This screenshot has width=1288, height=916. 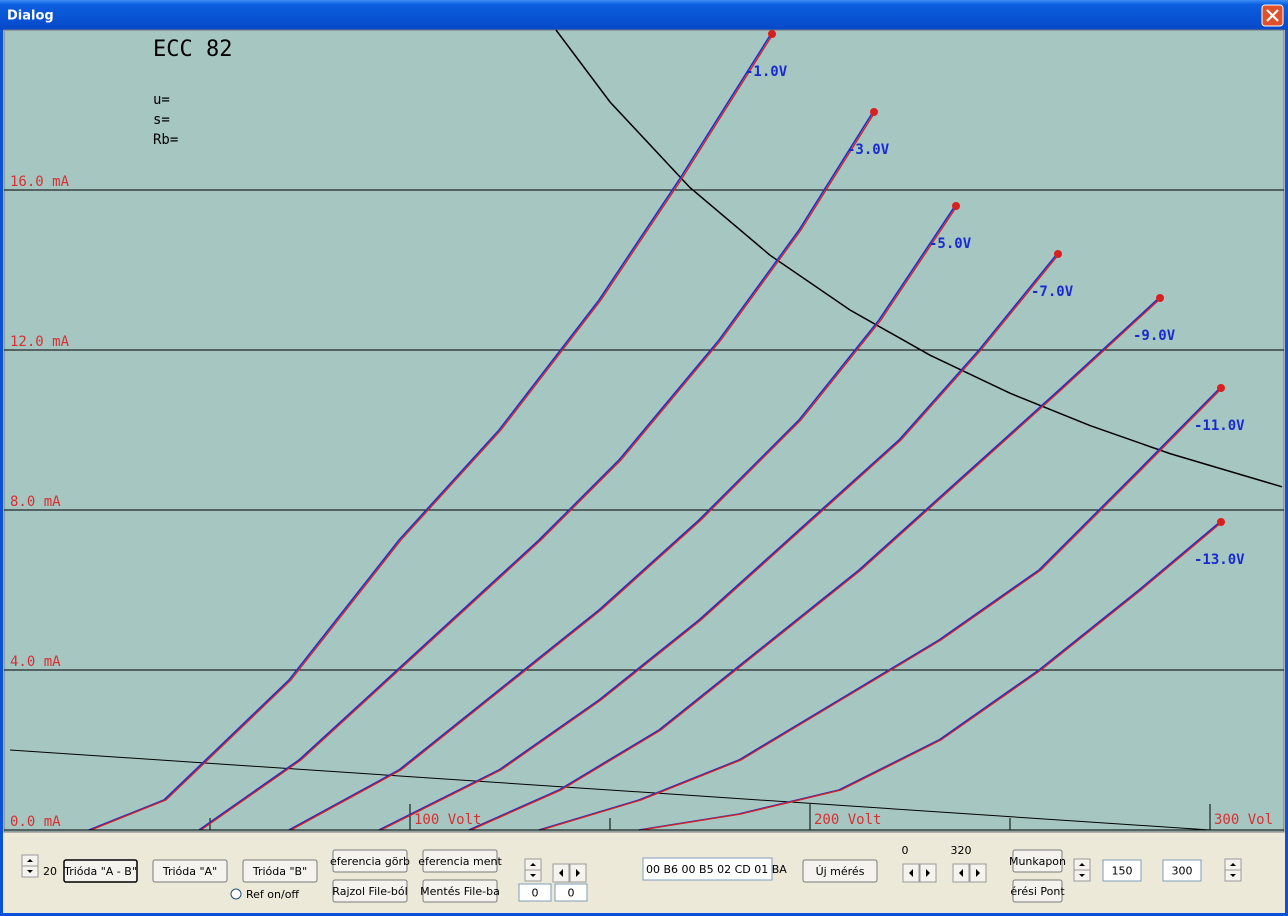 I want to click on button: Trióda "A", so click(x=190, y=871).